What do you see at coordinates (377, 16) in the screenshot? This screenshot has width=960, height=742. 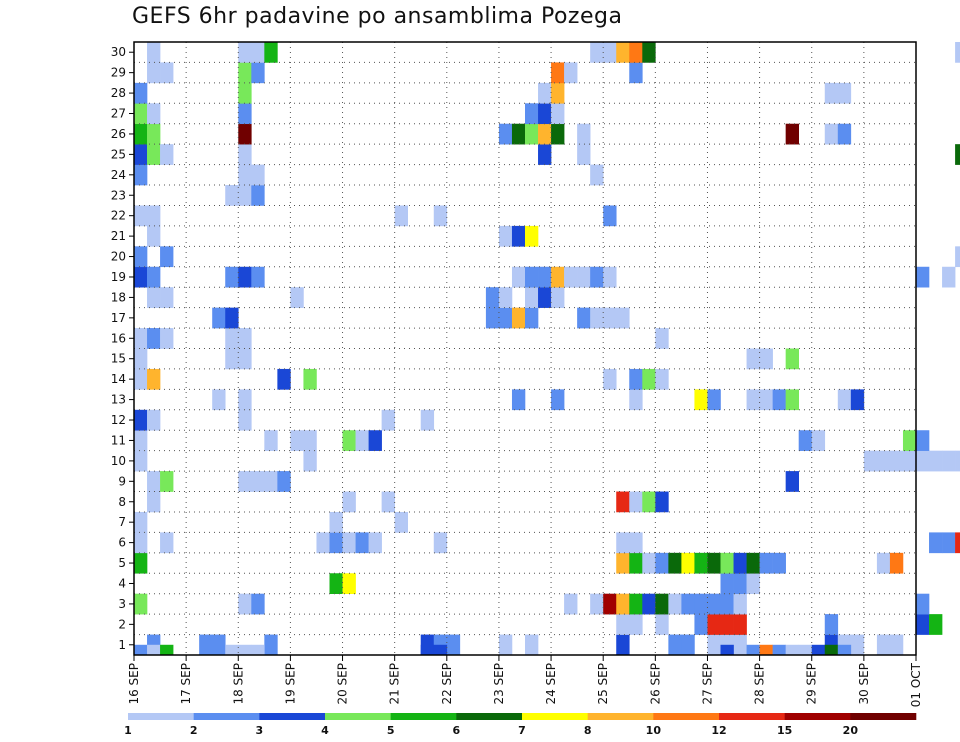 I see `chart-title: GEFS 6hr padavine po ansamblima Pozega` at bounding box center [377, 16].